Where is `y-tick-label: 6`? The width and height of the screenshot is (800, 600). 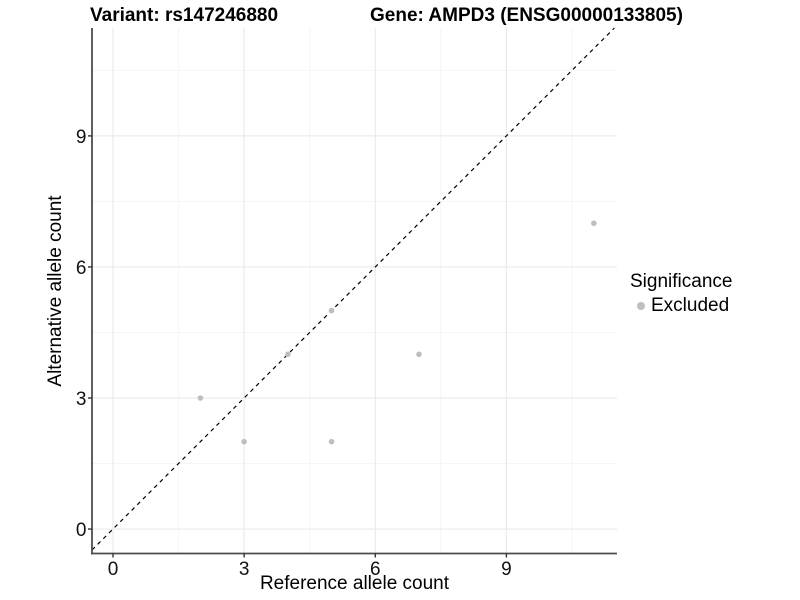
y-tick-label: 6 is located at coordinates (81, 268).